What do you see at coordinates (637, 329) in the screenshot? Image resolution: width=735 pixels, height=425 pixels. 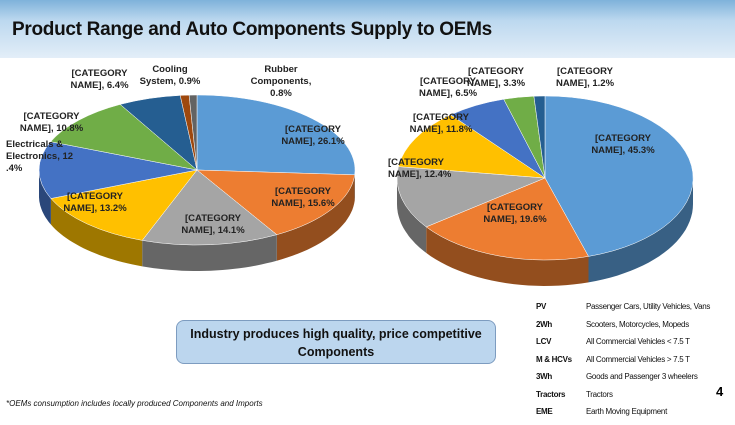 I see `legend-desc: Scooters, Motorcycles, Mopeds` at bounding box center [637, 329].